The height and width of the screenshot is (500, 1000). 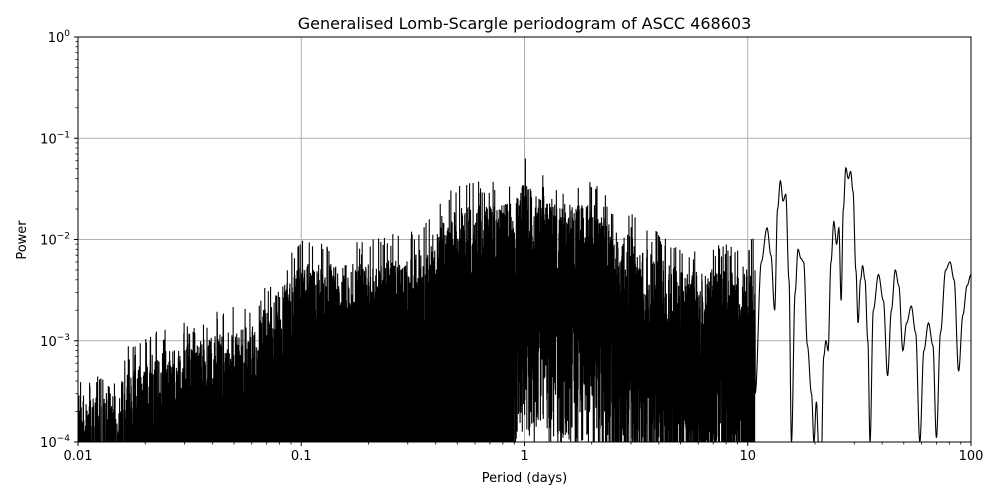 I want to click on x-tick-label: 0.01, so click(x=78, y=456).